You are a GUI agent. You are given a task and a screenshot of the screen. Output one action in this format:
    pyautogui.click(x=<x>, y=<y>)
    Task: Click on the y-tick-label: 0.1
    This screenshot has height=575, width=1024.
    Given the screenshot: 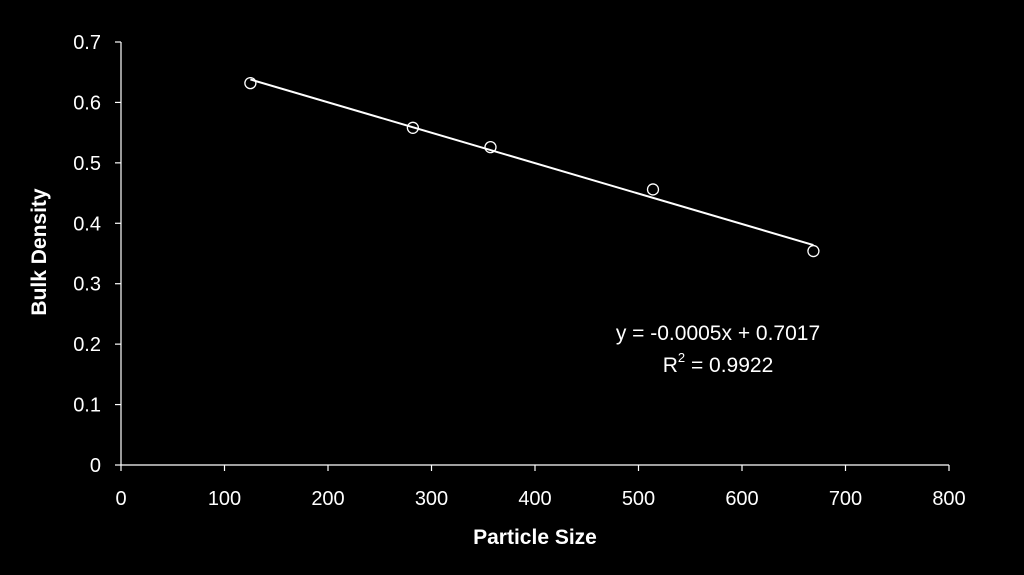 What is the action you would take?
    pyautogui.click(x=87, y=406)
    